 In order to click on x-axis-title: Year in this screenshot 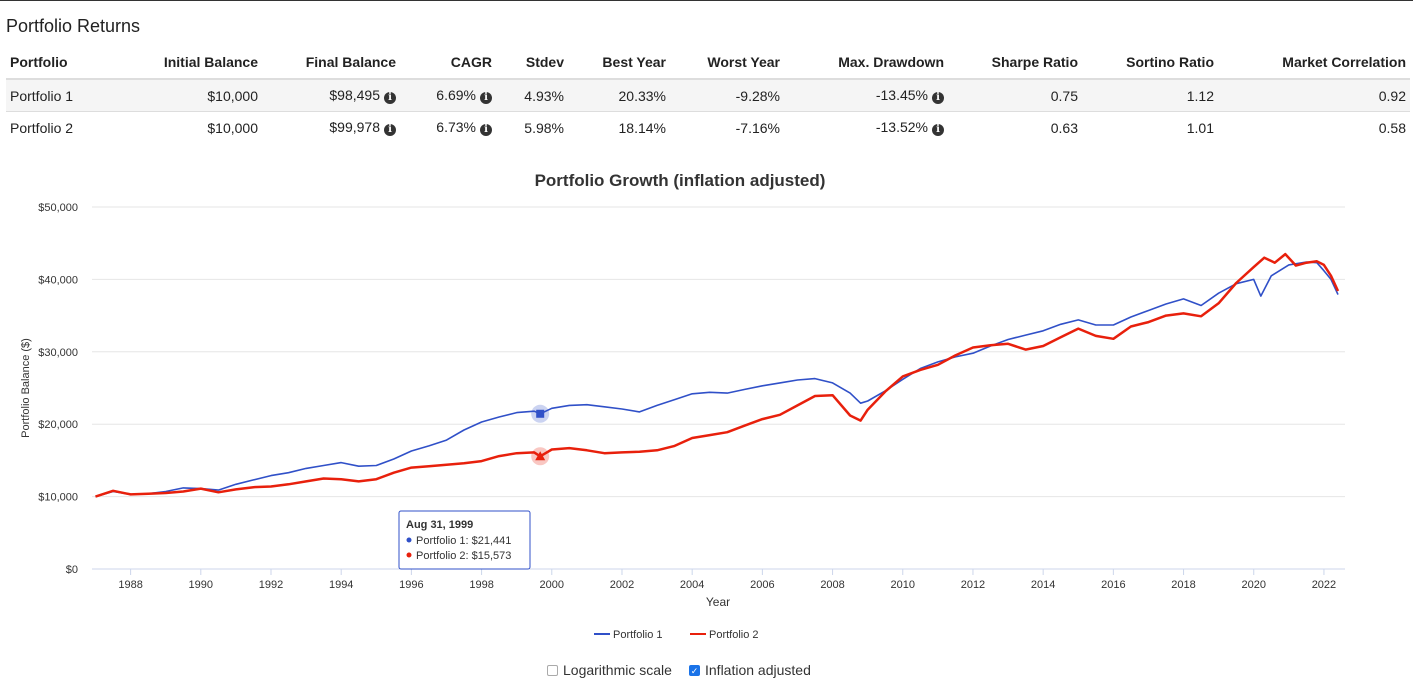, I will do `click(718, 602)`.